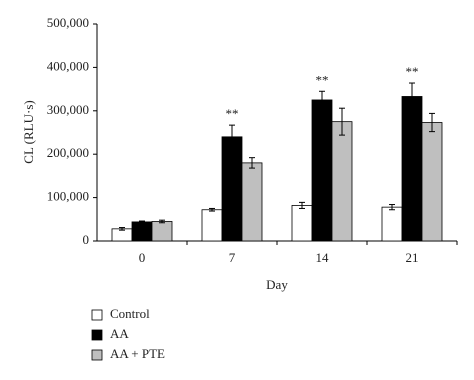 The width and height of the screenshot is (474, 380). What do you see at coordinates (68, 196) in the screenshot?
I see `y-tick-label: 100,000` at bounding box center [68, 196].